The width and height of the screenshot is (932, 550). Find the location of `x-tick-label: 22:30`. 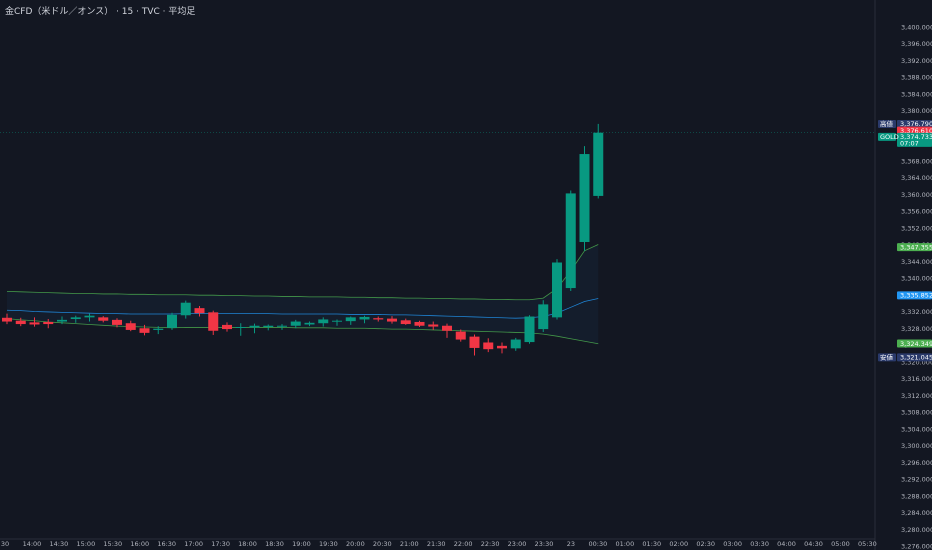

x-tick-label: 22:30 is located at coordinates (490, 544).